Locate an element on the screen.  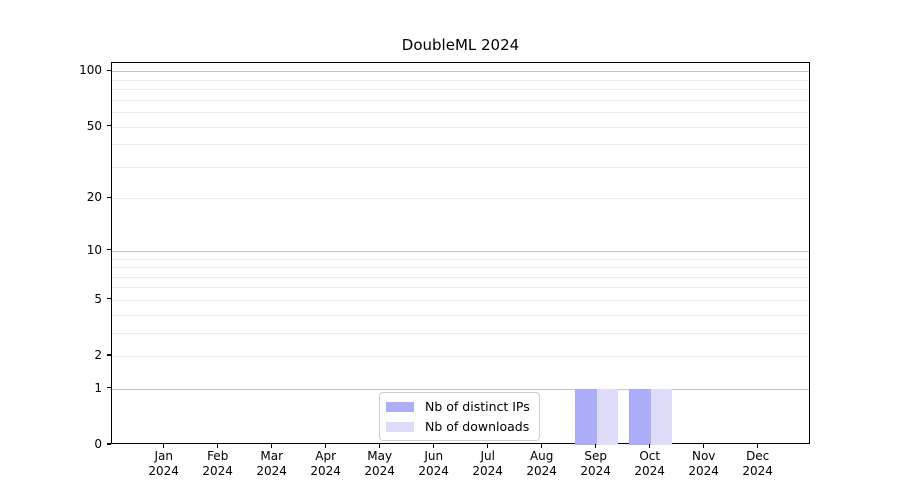
x-tick-label-oct-2024: Oct 2024 is located at coordinates (649, 464).